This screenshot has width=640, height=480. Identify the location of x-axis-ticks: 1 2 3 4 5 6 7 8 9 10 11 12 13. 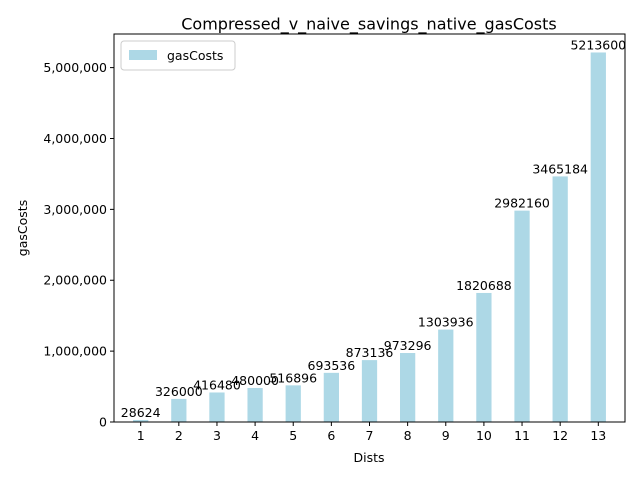
(371, 432).